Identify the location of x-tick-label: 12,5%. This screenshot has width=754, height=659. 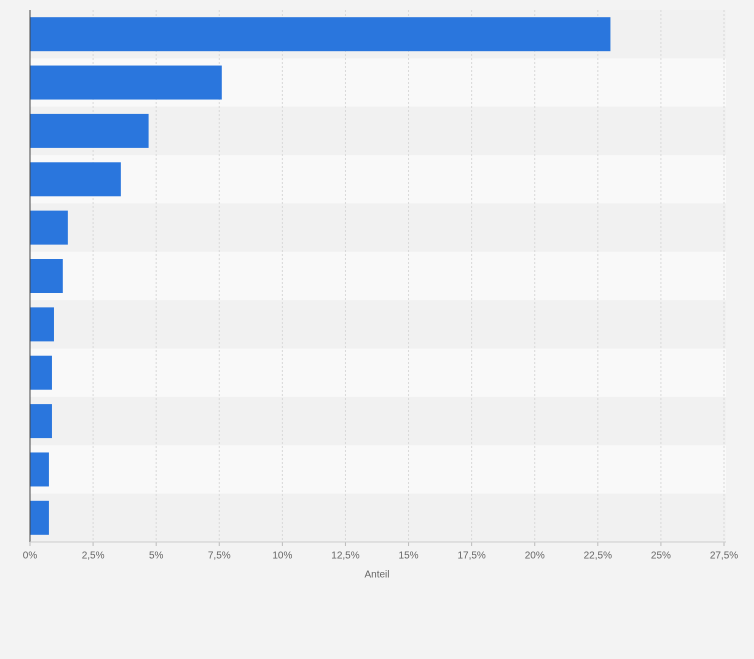
(345, 556).